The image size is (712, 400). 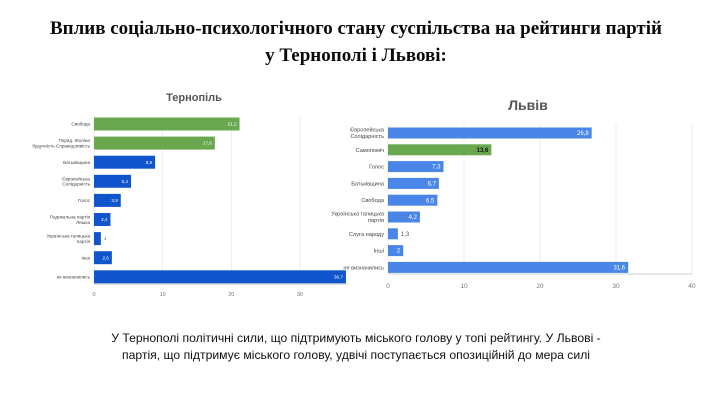 I want to click on lviv-category-label: Європейська Солідарність, so click(x=367, y=133).